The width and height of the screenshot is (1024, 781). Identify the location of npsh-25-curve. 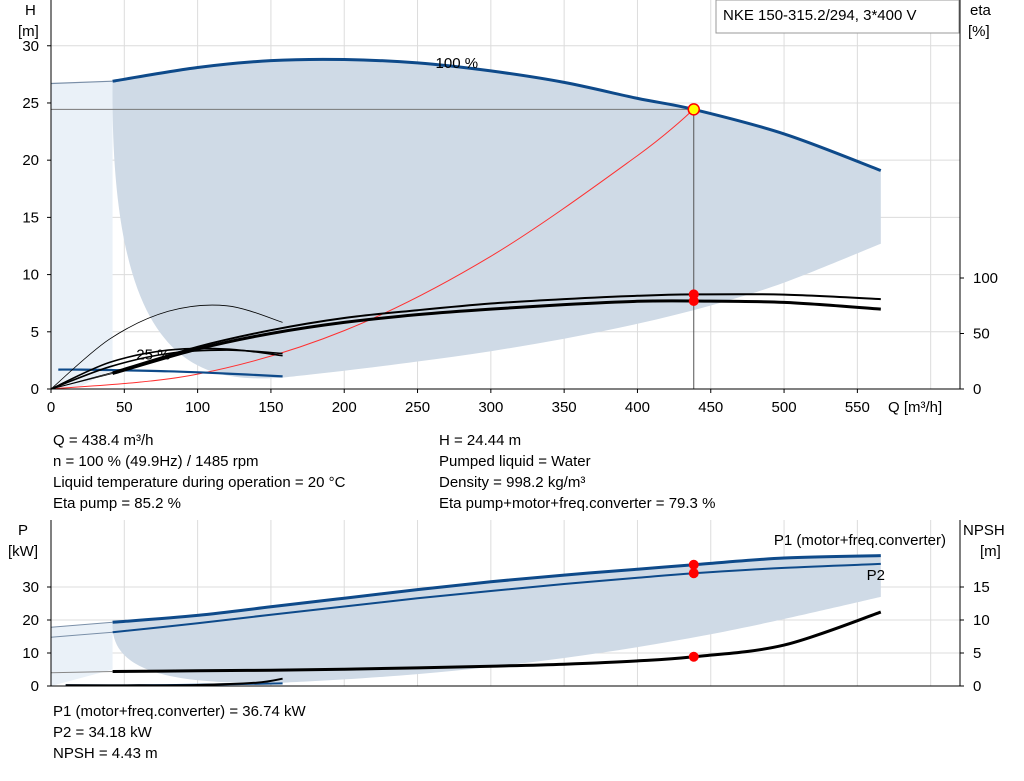
(174, 682).